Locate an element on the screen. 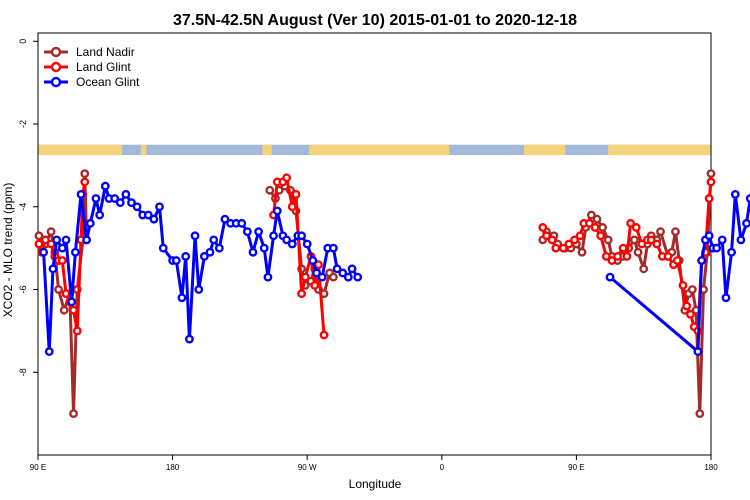 This screenshot has height=500, width=750. y-tick-label: 0 is located at coordinates (23, 41).